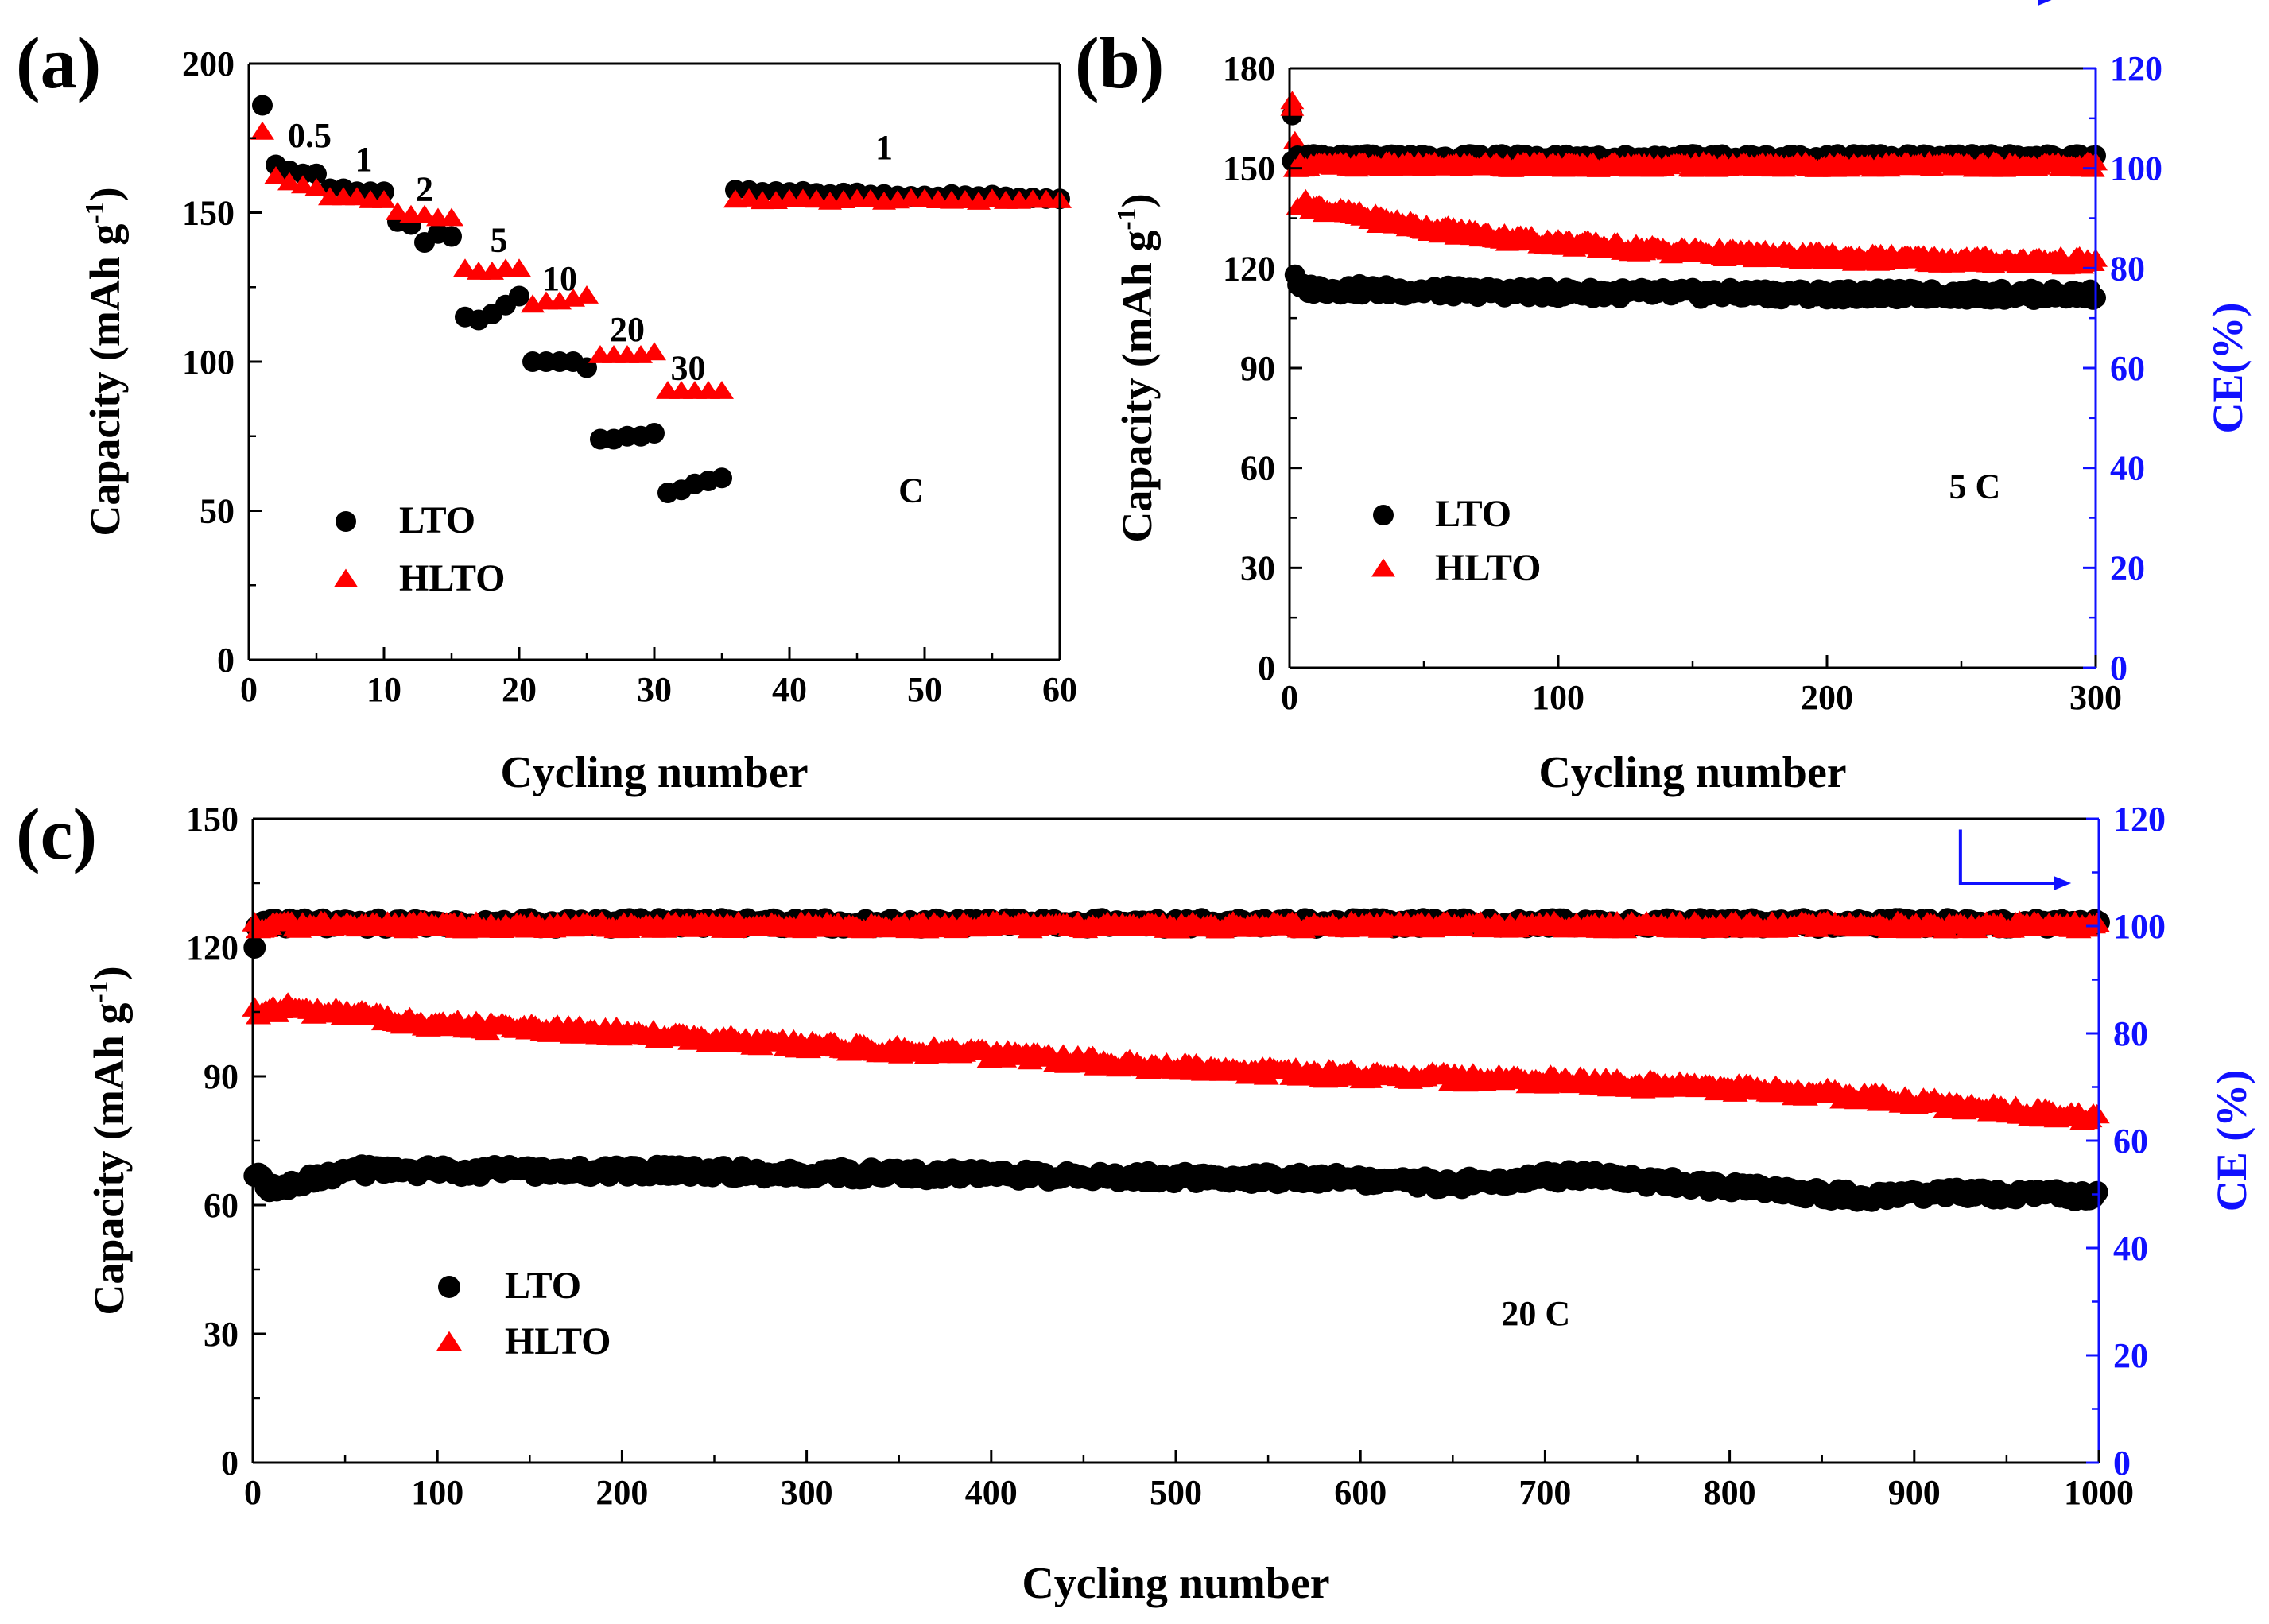 The image size is (2269, 1624). Describe the element at coordinates (424, 189) in the screenshot. I see `annotation: 2` at that location.